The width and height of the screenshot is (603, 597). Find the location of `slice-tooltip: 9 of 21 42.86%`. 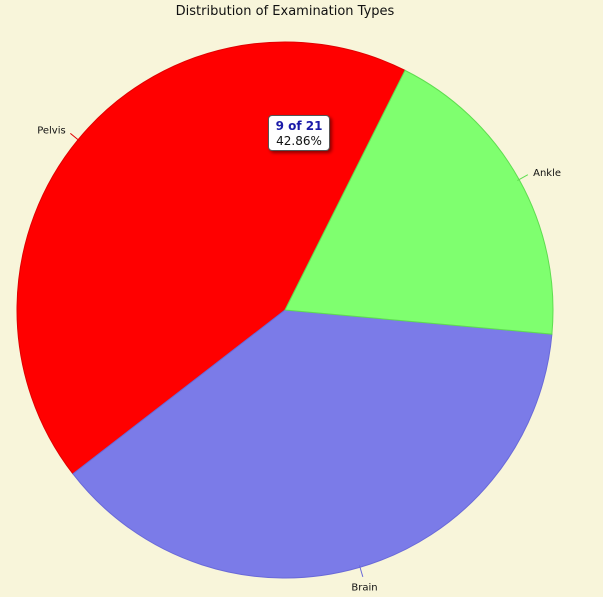

slice-tooltip: 9 of 21 42.86% is located at coordinates (299, 133).